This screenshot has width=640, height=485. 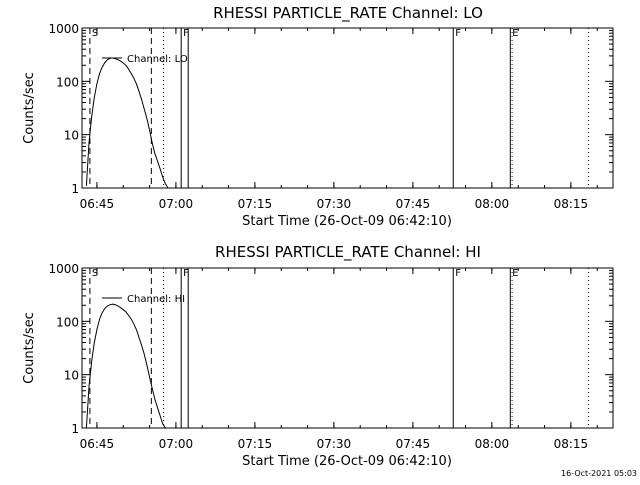 What do you see at coordinates (156, 299) in the screenshot?
I see `legend-label: Channel: HI` at bounding box center [156, 299].